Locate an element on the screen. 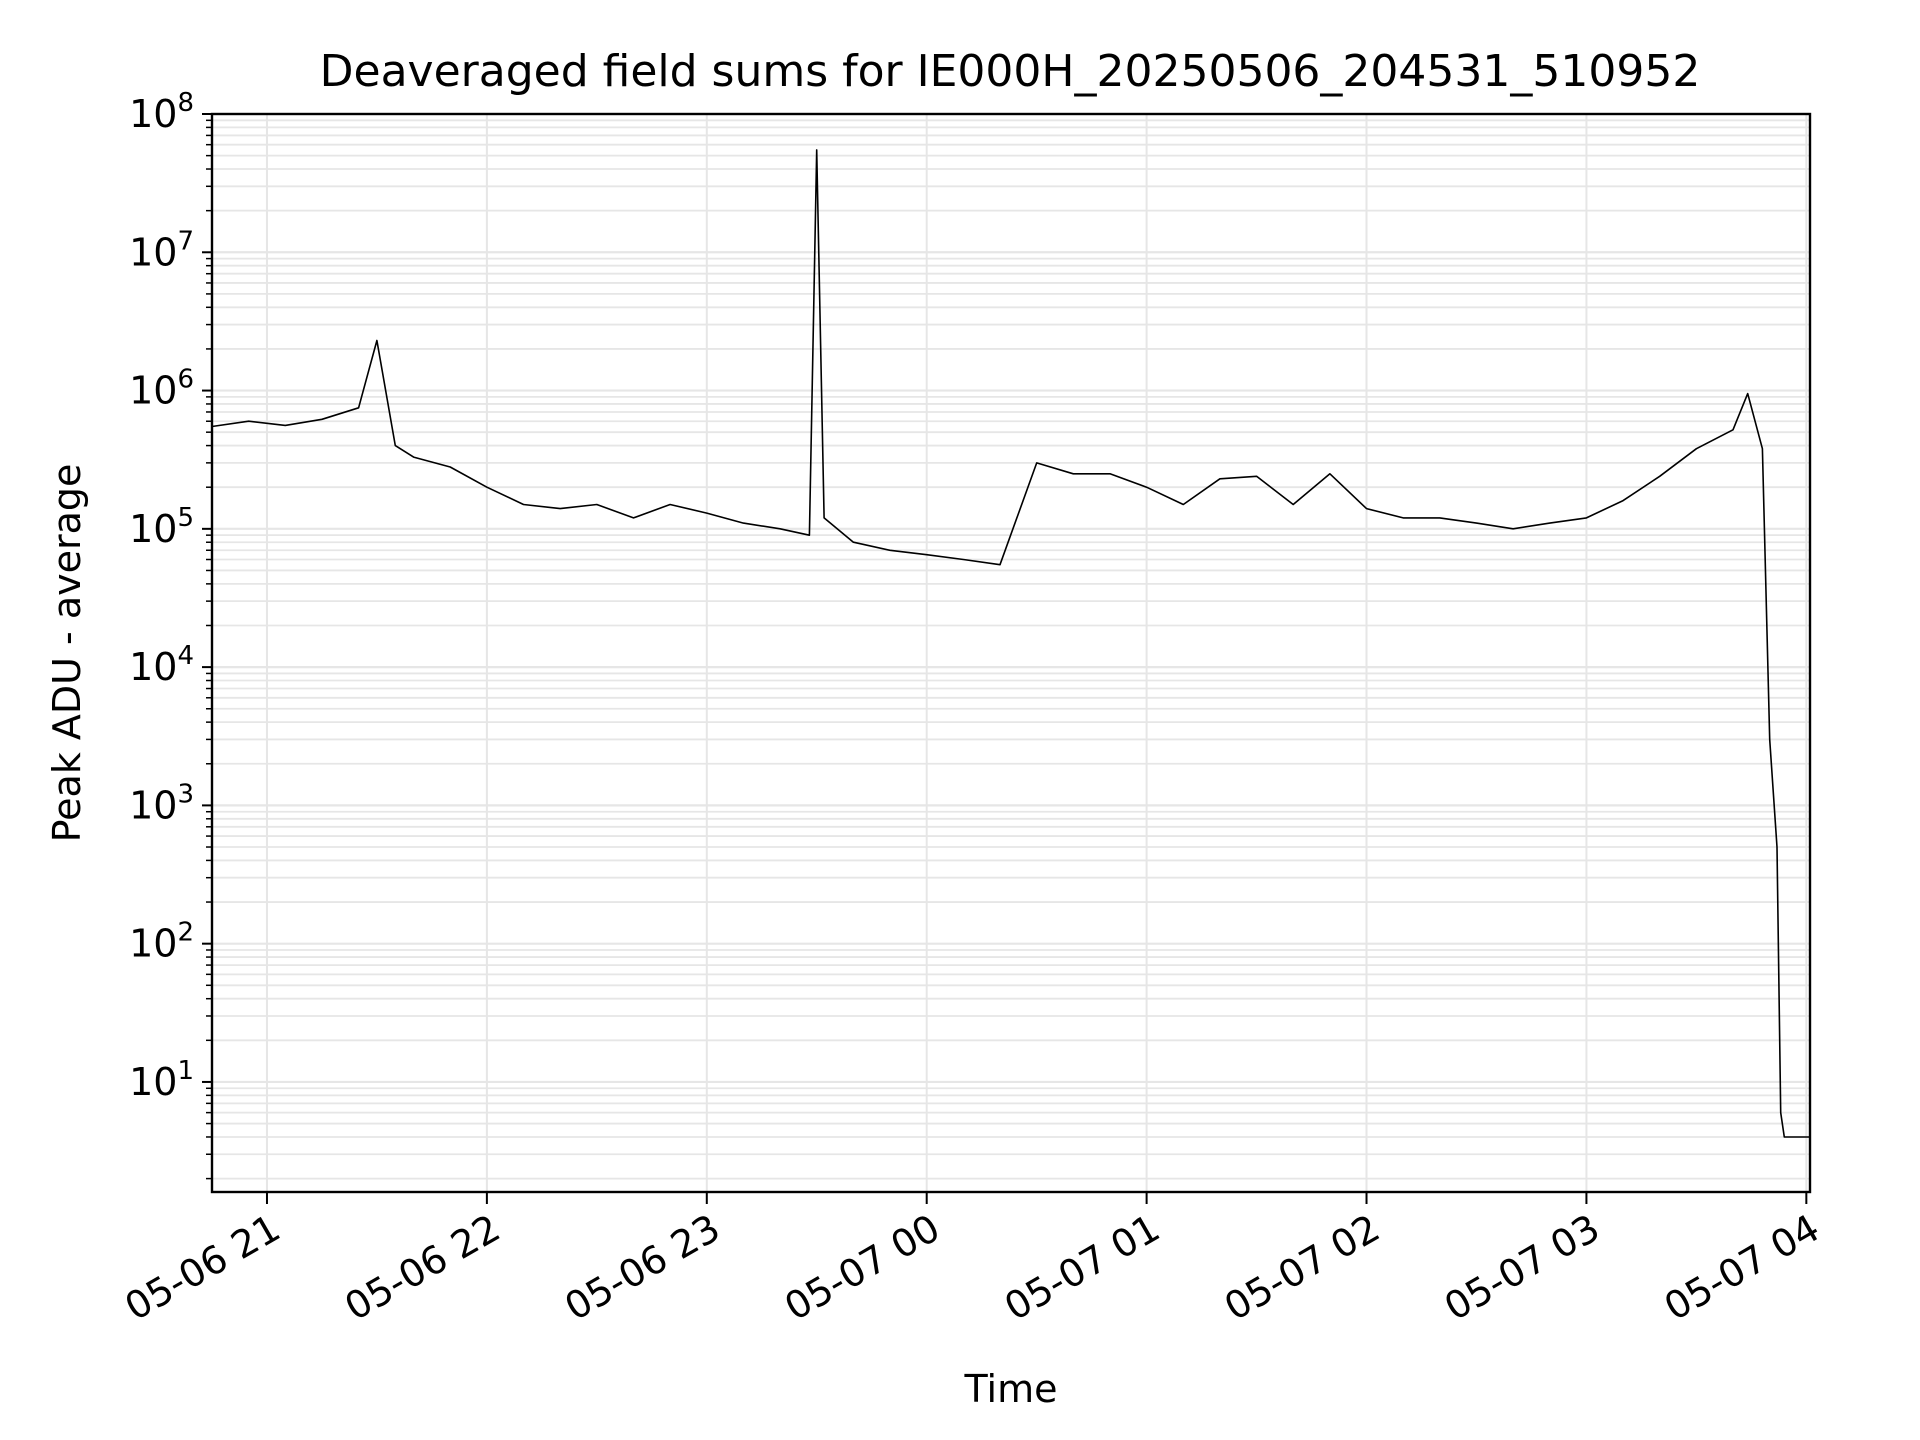 Image resolution: width=1920 pixels, height=1440 pixels. y-tick-label: 10² is located at coordinates (161, 942).